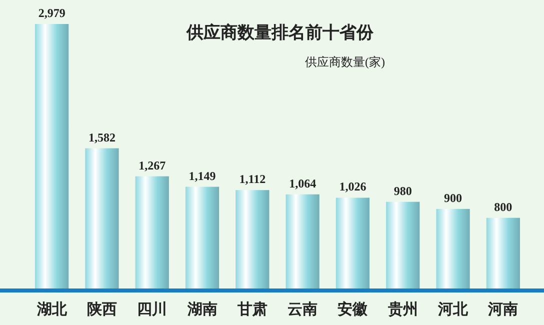 This screenshot has height=325, width=544. Describe the element at coordinates (352, 187) in the screenshot. I see `data-label: 1,026` at that location.